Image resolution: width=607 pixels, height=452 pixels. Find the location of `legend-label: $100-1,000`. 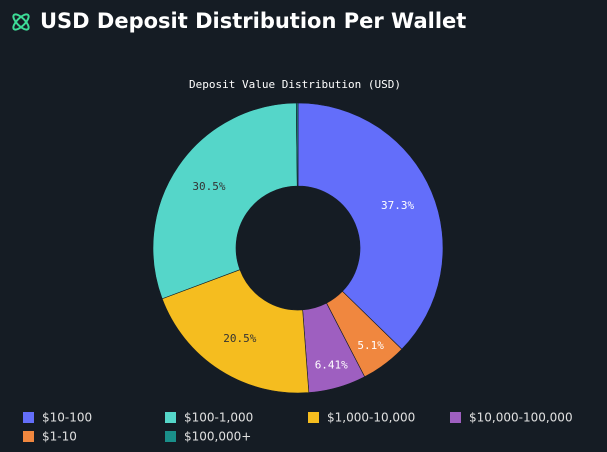

legend-label: $100-1,000 is located at coordinates (218, 418).